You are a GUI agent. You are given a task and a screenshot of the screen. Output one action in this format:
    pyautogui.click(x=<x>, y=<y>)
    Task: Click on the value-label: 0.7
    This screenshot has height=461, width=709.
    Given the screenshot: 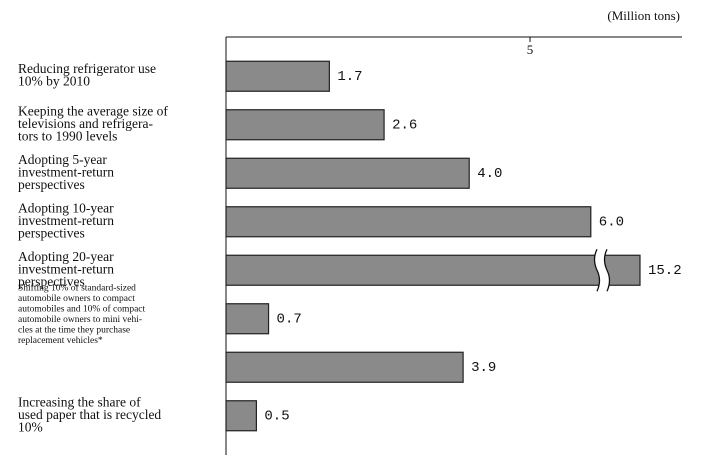 What is the action you would take?
    pyautogui.click(x=289, y=319)
    